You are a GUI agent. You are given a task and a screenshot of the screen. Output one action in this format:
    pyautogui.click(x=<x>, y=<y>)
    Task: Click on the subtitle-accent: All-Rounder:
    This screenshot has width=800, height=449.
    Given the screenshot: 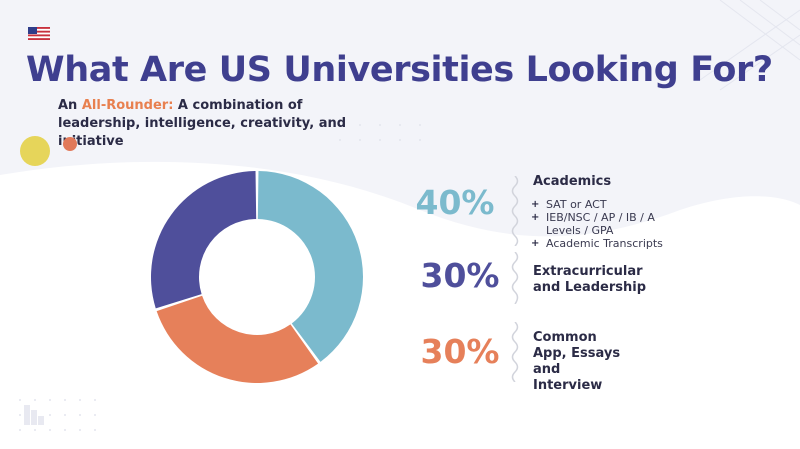 What is the action you would take?
    pyautogui.click(x=127, y=105)
    